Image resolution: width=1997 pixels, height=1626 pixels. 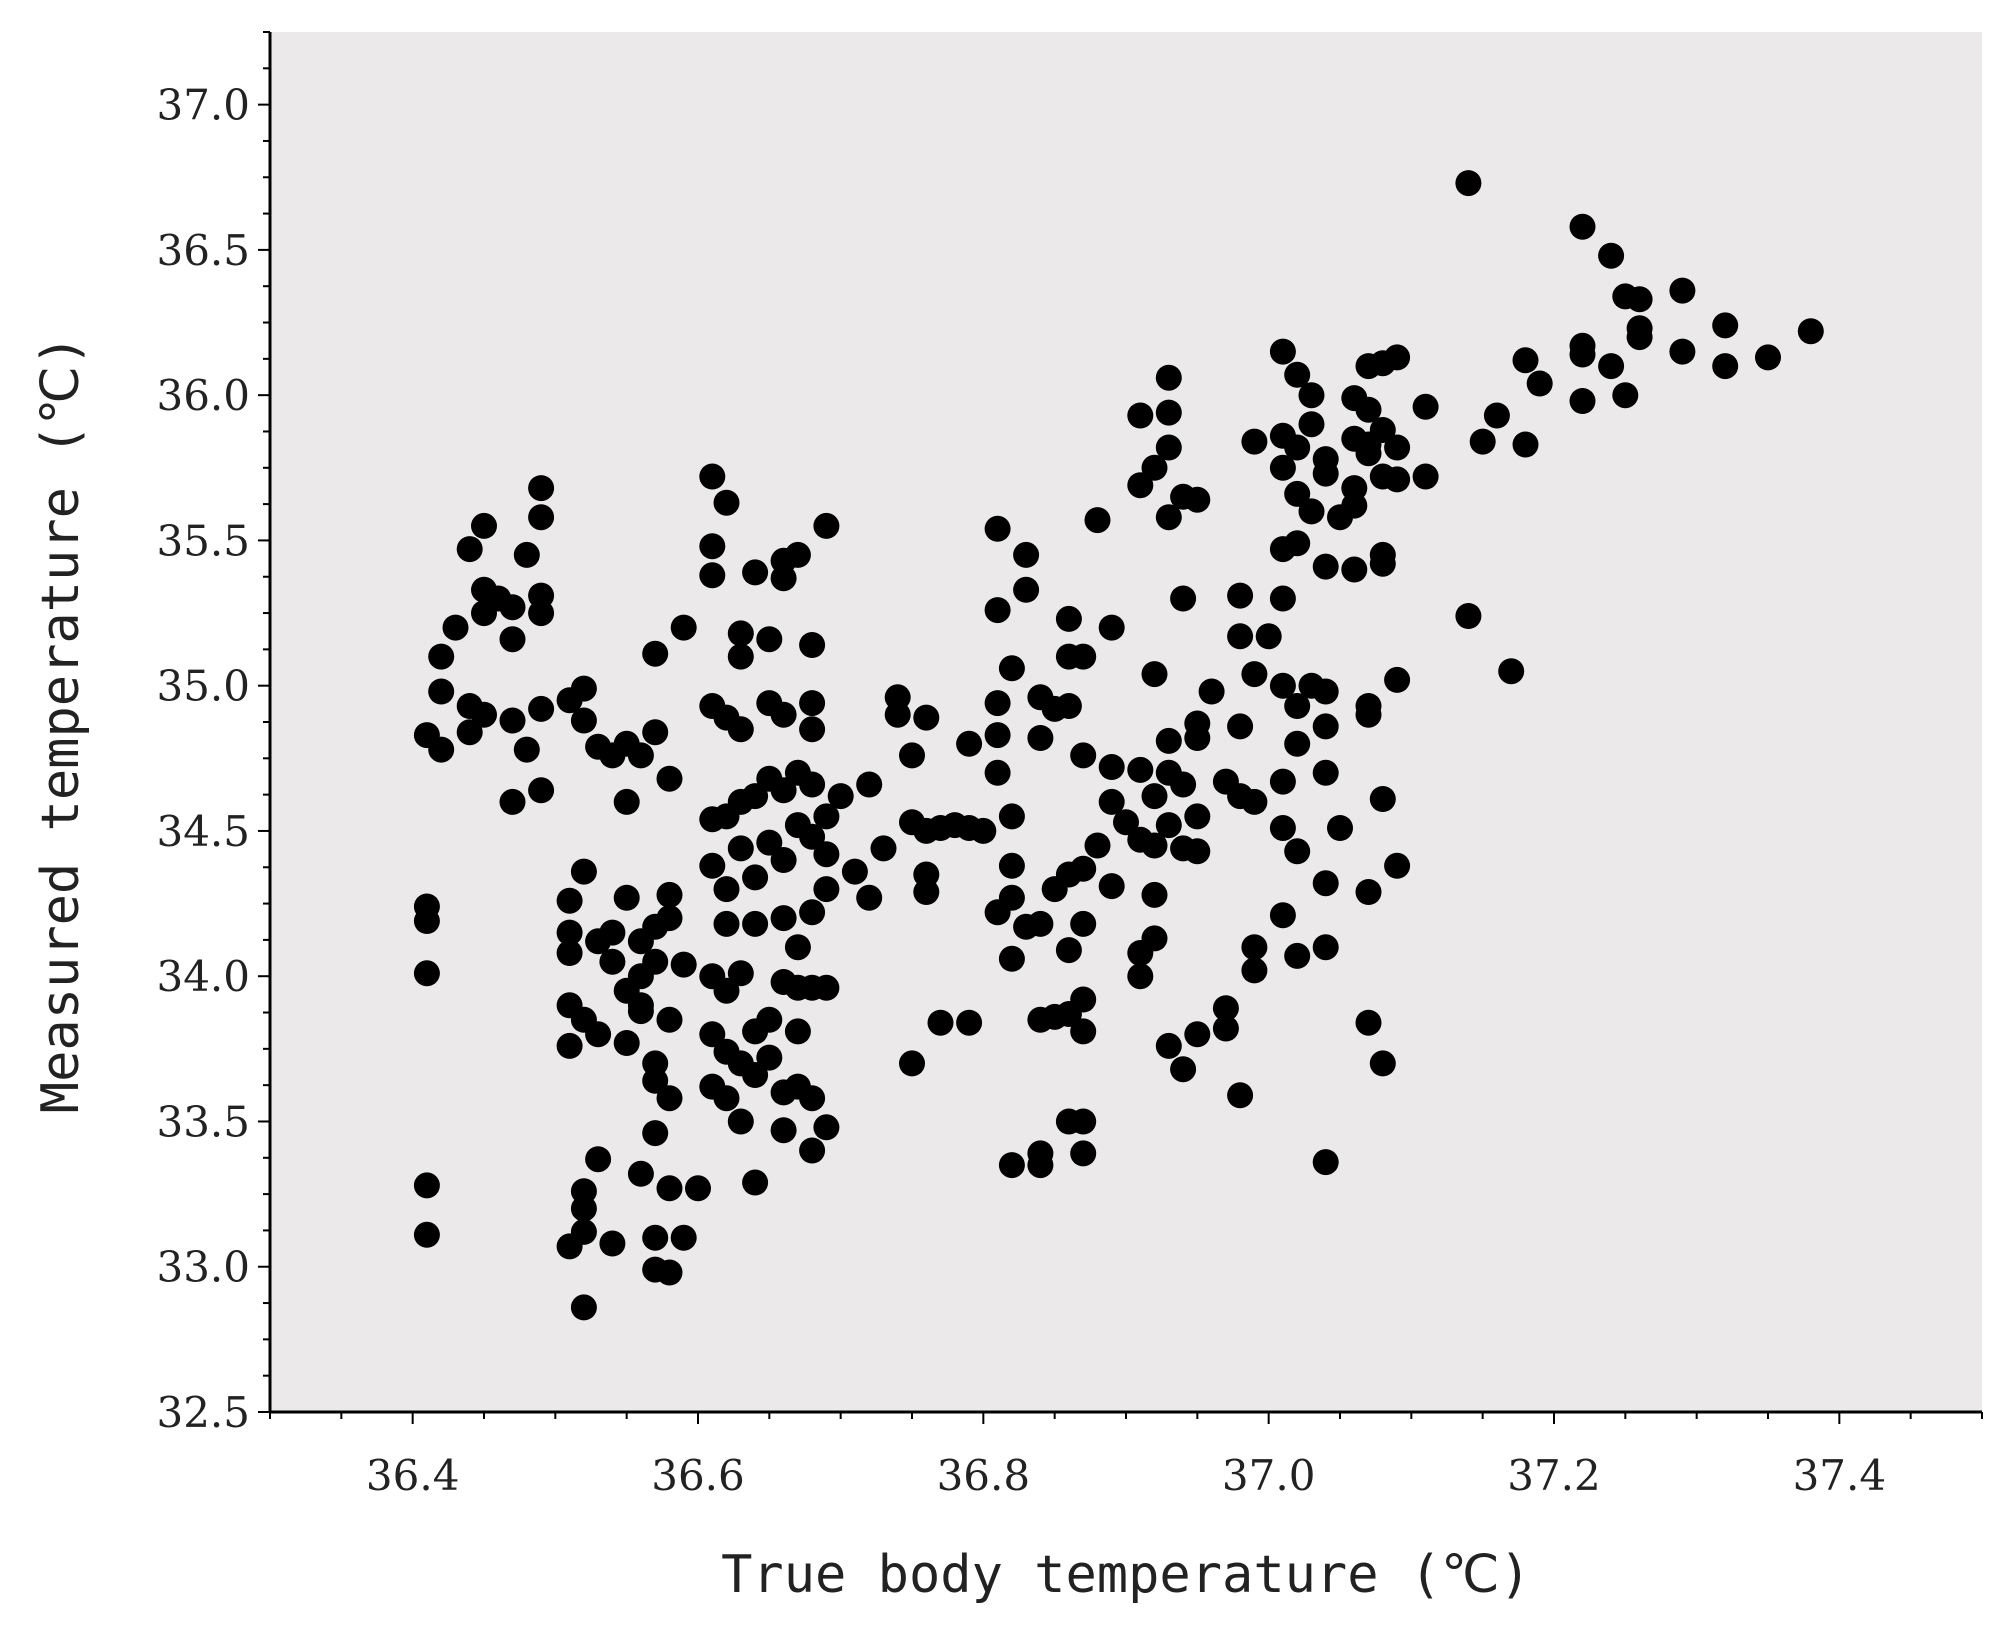 I want to click on y-axis-ticks: 32.5 33.0 33.5 34.0 34.5 35.0 35.5 36.0 36.5 37.0, so click(x=213, y=734).